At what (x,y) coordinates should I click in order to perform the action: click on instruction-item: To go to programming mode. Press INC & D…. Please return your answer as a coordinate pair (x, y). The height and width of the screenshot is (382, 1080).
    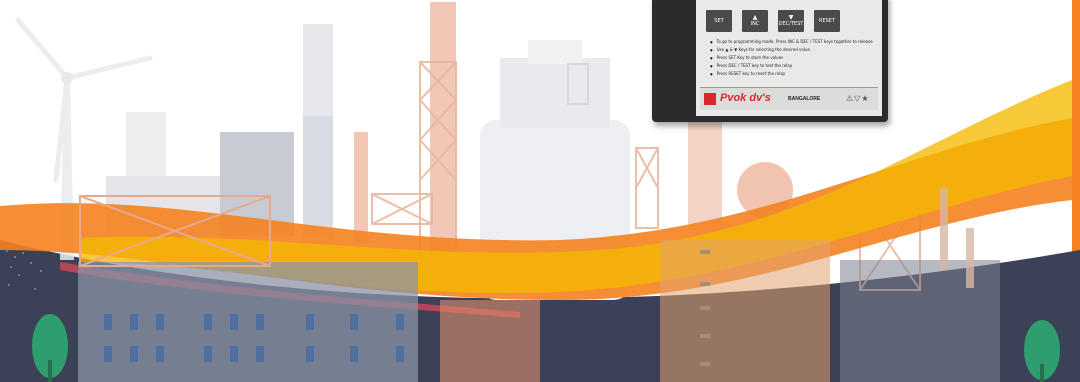
    Looking at the image, I should click on (791, 42).